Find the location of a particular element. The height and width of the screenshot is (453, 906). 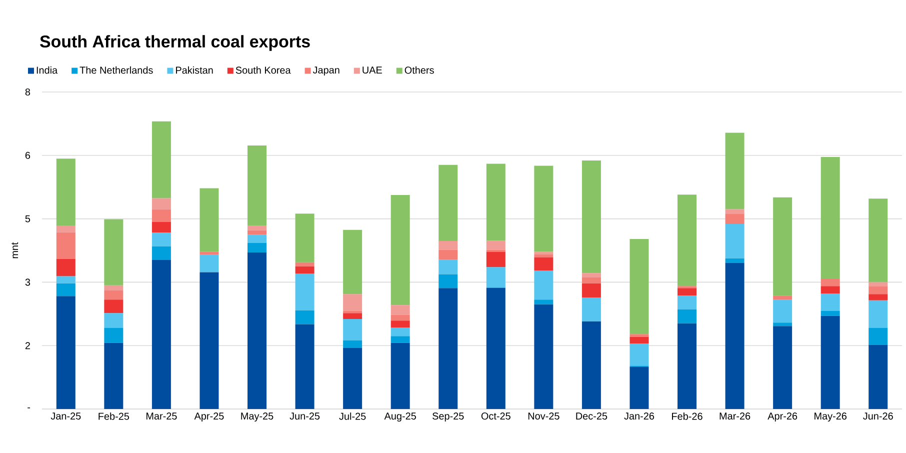

y-tick-label: 3 is located at coordinates (27, 282).